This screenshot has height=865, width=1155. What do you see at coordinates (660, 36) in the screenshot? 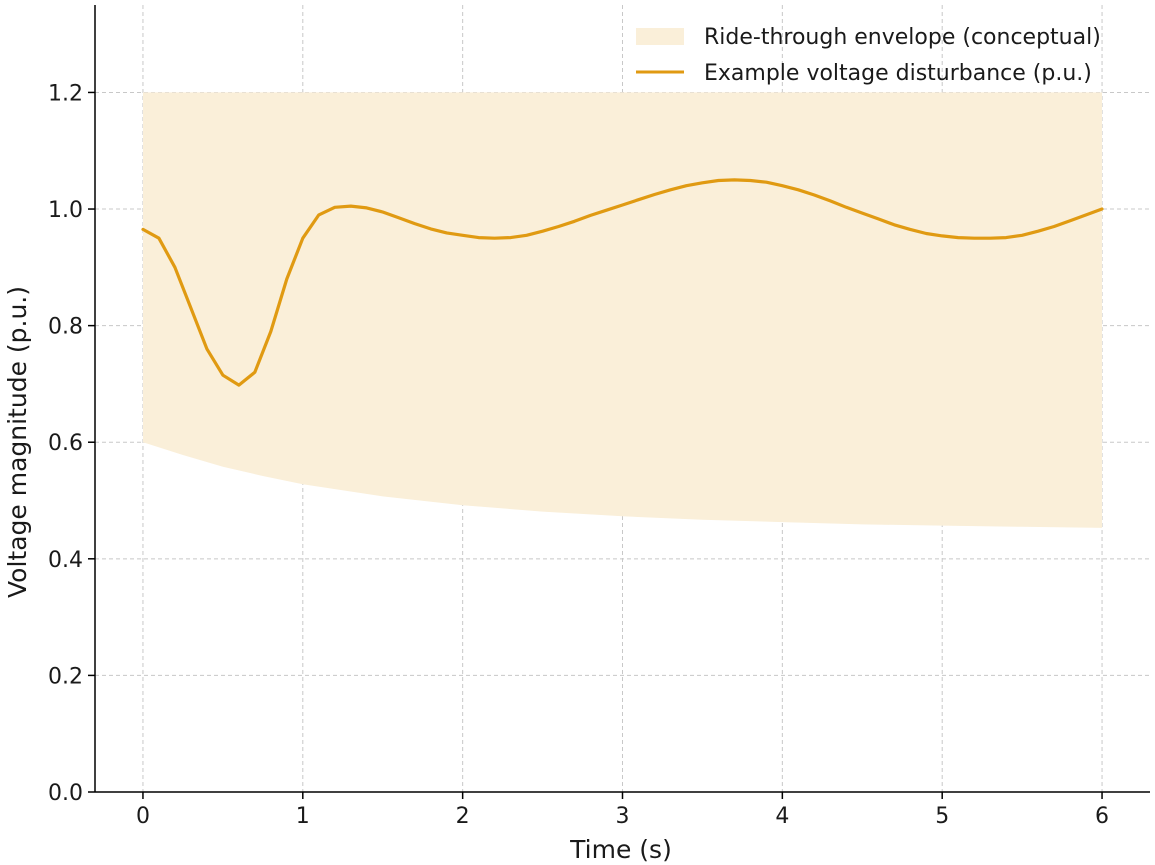
I see `legend-swatch-band` at bounding box center [660, 36].